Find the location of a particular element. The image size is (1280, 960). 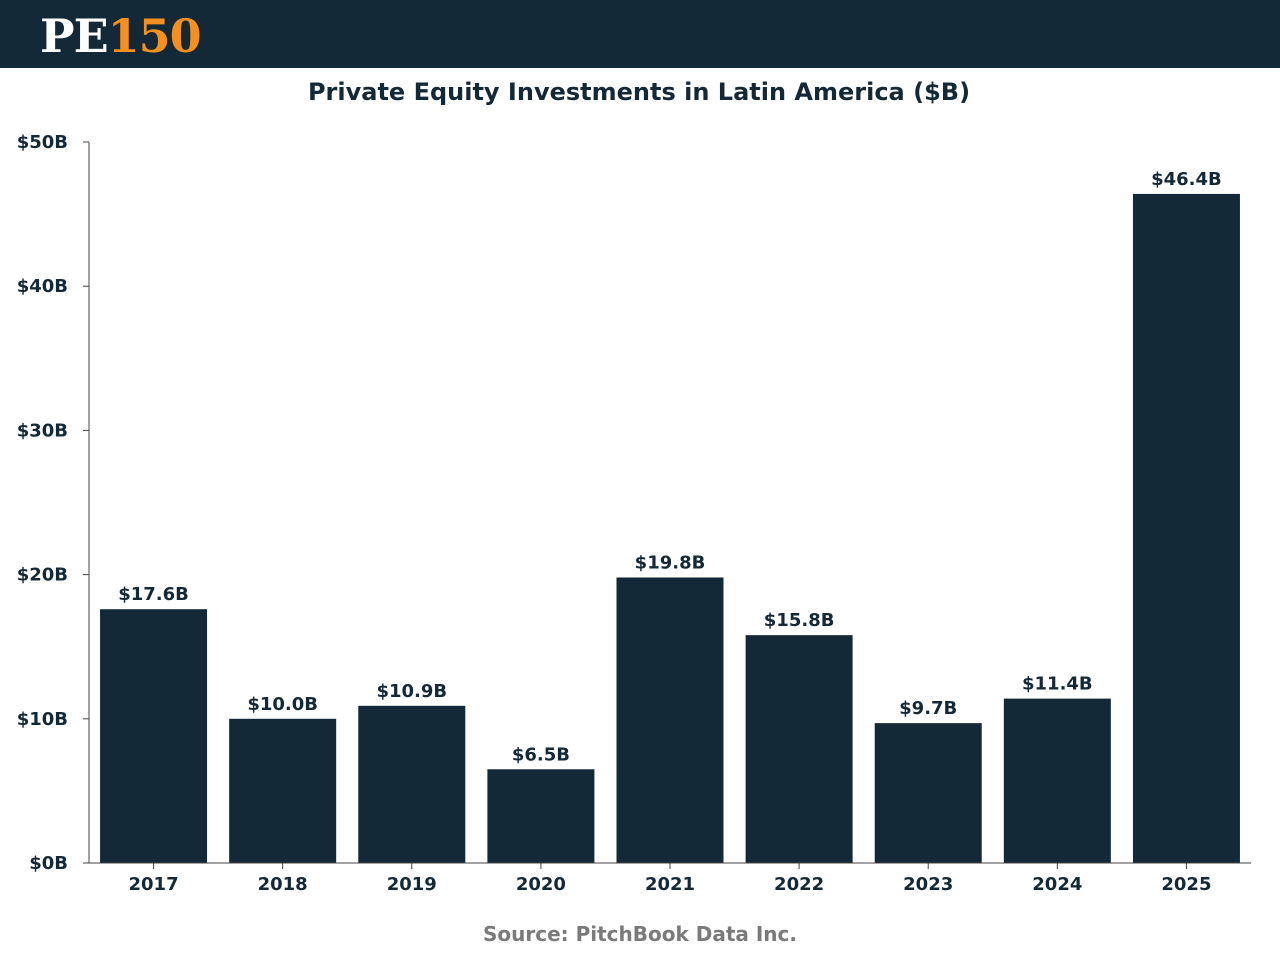

data-label: $10.9B is located at coordinates (411, 691).